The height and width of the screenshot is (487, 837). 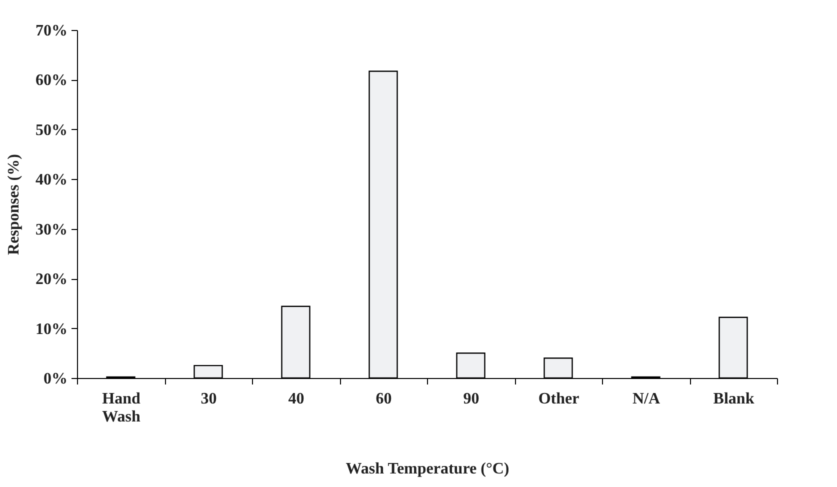 What do you see at coordinates (52, 329) in the screenshot?
I see `y-tick-label: 10%` at bounding box center [52, 329].